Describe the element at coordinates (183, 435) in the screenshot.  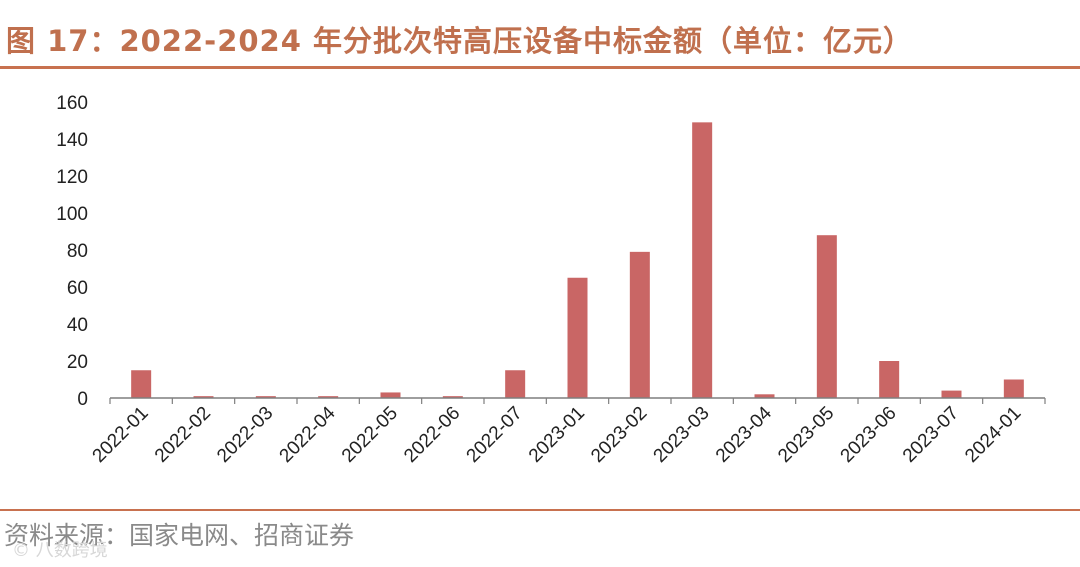
I see `x-tick-label: 2022-02` at that location.